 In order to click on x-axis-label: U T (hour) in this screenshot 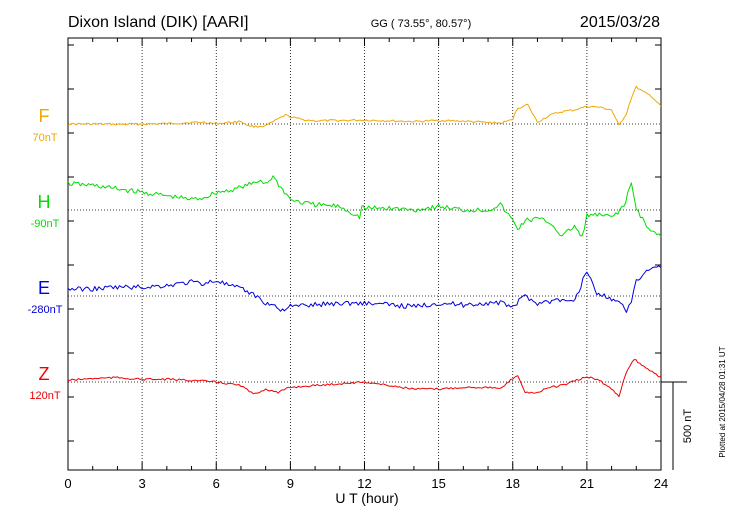, I will do `click(366, 498)`.